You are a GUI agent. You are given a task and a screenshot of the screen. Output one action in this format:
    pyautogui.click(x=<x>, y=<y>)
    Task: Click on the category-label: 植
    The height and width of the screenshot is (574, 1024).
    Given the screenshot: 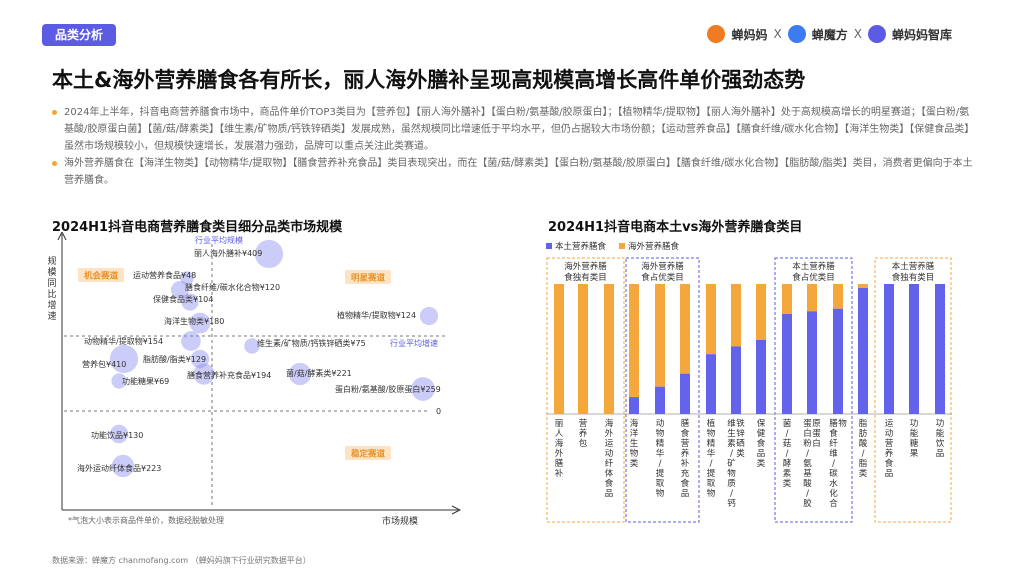 What is the action you would take?
    pyautogui.click(x=711, y=423)
    